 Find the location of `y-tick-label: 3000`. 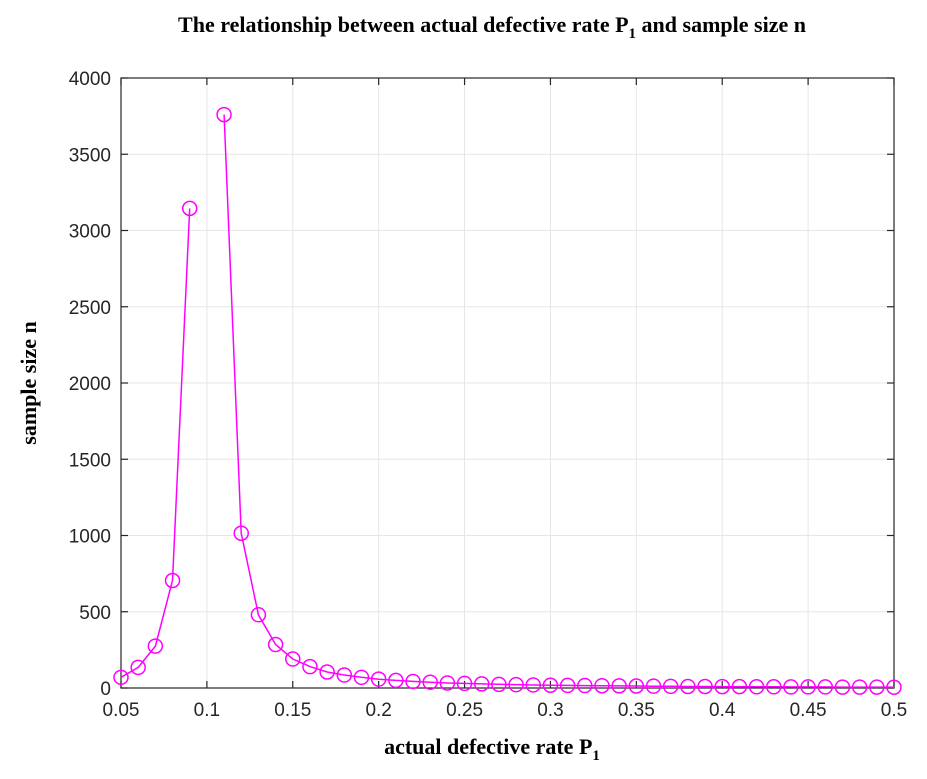

y-tick-label: 3000 is located at coordinates (90, 232).